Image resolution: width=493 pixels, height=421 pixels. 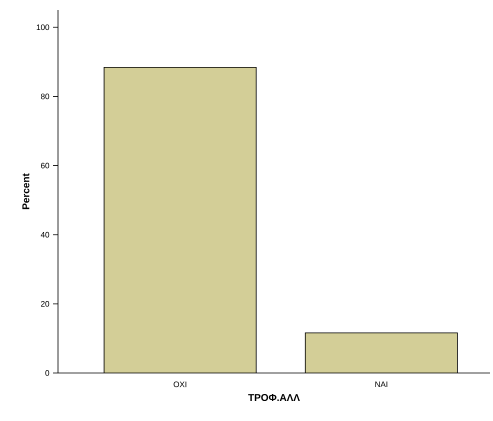 I want to click on x-axis-title: ΤΡΟΦ.ΑΛΛ, so click(x=274, y=398).